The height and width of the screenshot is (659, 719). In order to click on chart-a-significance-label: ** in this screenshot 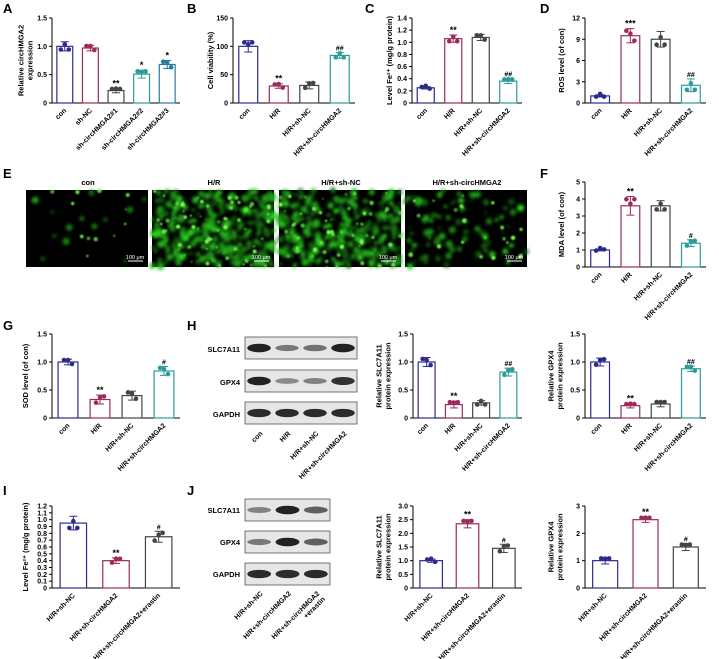, I will do `click(116, 83)`.